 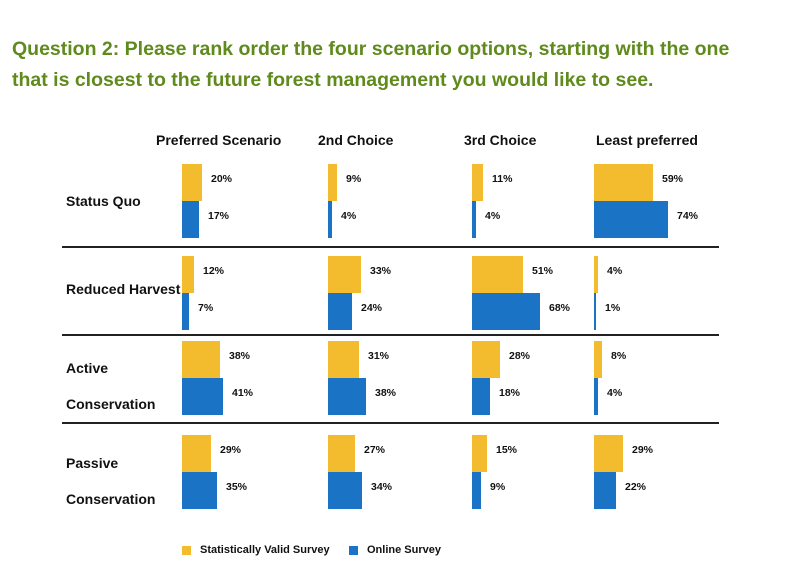 What do you see at coordinates (613, 308) in the screenshot?
I see `bar-value-label: 1%` at bounding box center [613, 308].